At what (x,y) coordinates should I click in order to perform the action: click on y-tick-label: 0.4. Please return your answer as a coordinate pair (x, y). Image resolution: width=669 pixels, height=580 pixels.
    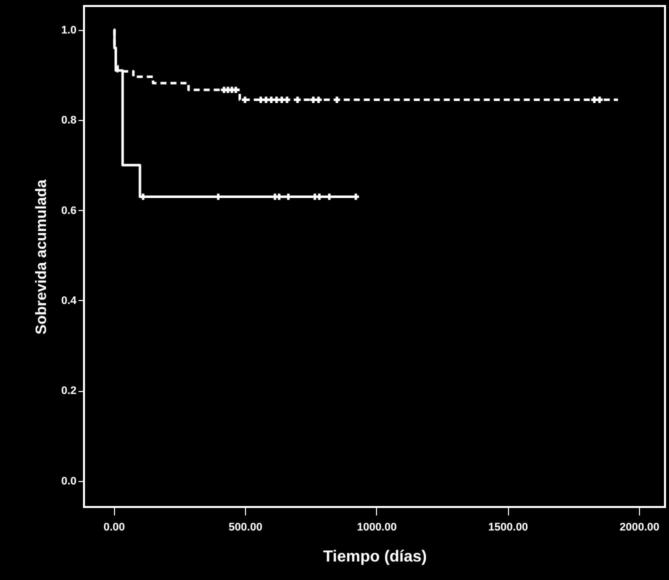
    Looking at the image, I should click on (69, 300).